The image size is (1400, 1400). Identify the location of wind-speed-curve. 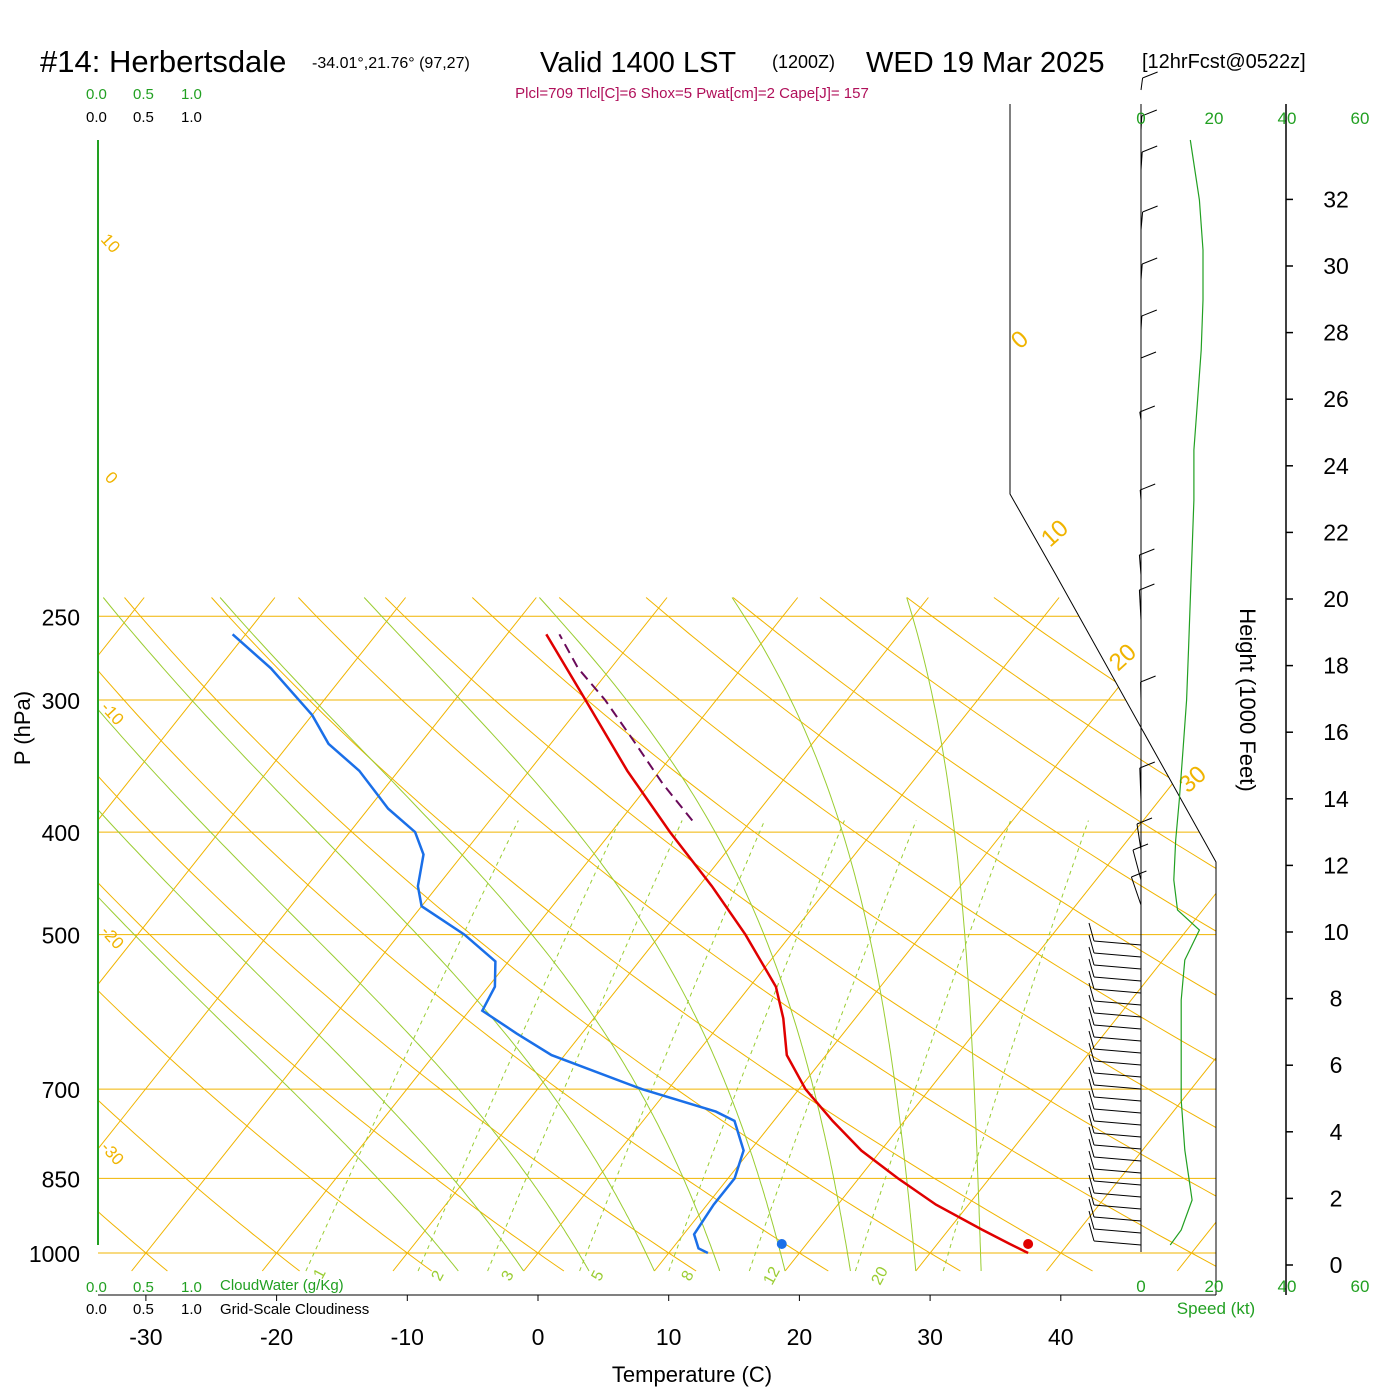
(1186, 692).